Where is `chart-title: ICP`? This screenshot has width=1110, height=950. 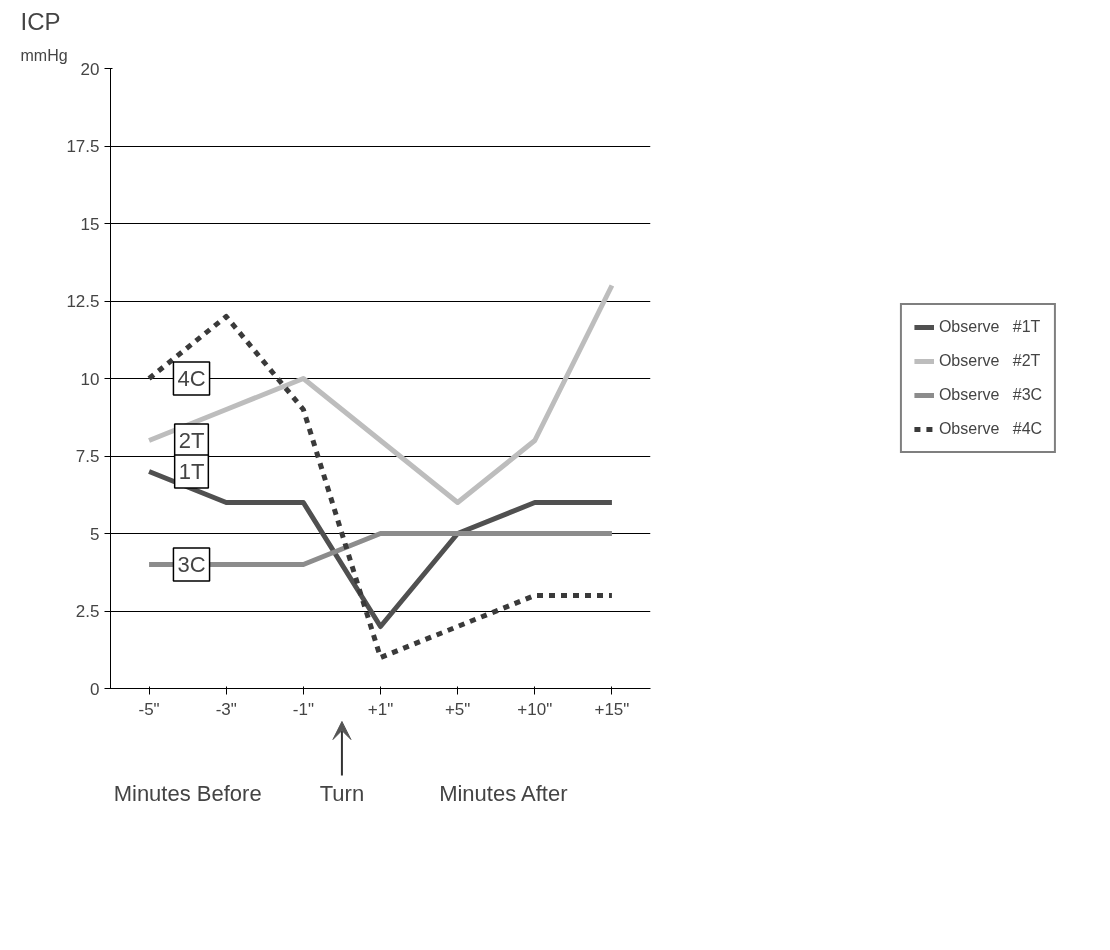
chart-title: ICP is located at coordinates (40, 21).